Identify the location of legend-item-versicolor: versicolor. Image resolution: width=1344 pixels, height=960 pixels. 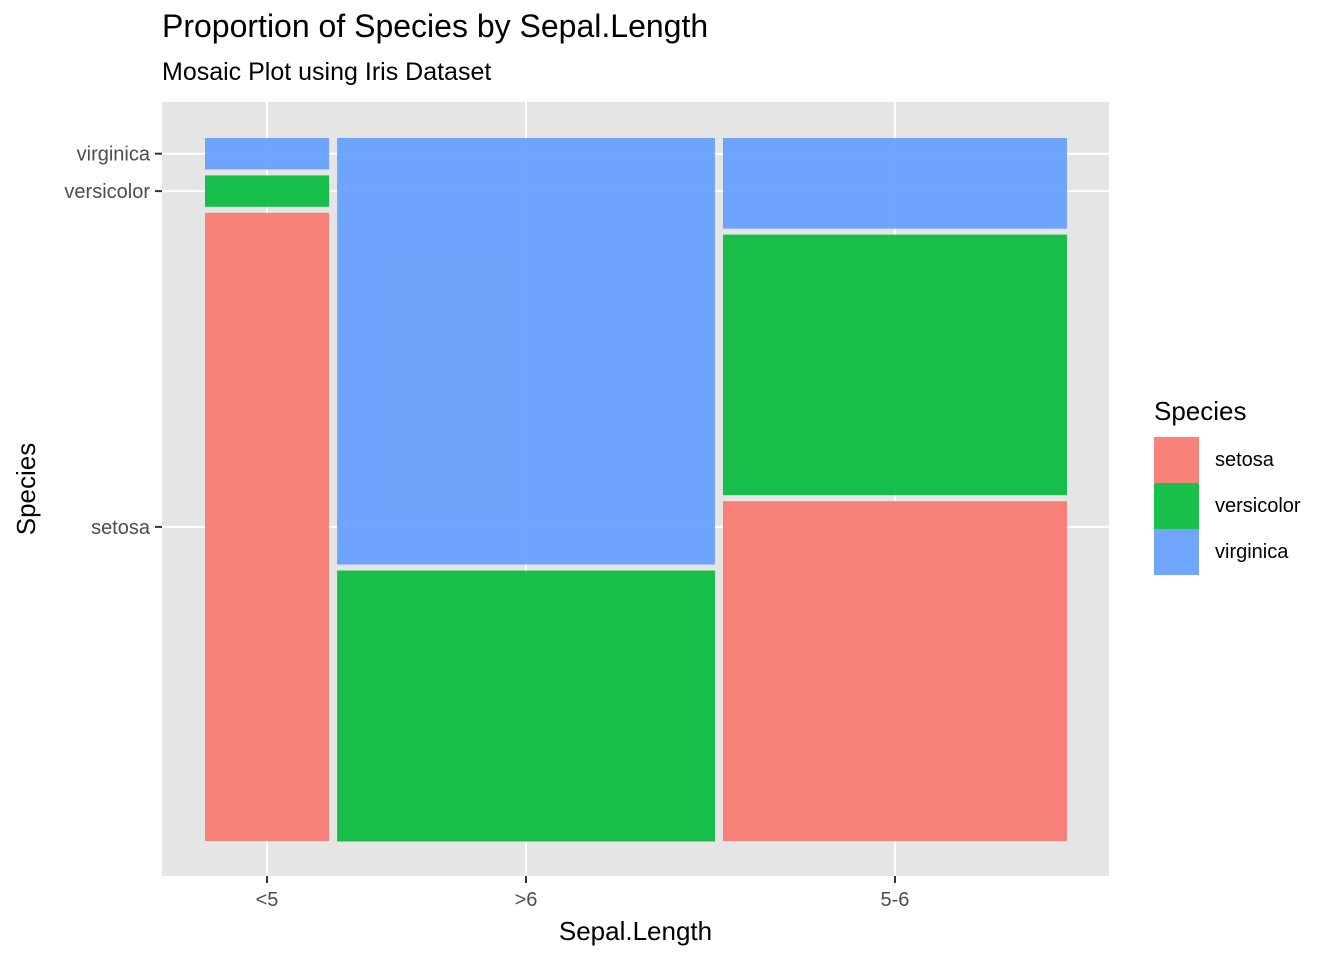
(1227, 506).